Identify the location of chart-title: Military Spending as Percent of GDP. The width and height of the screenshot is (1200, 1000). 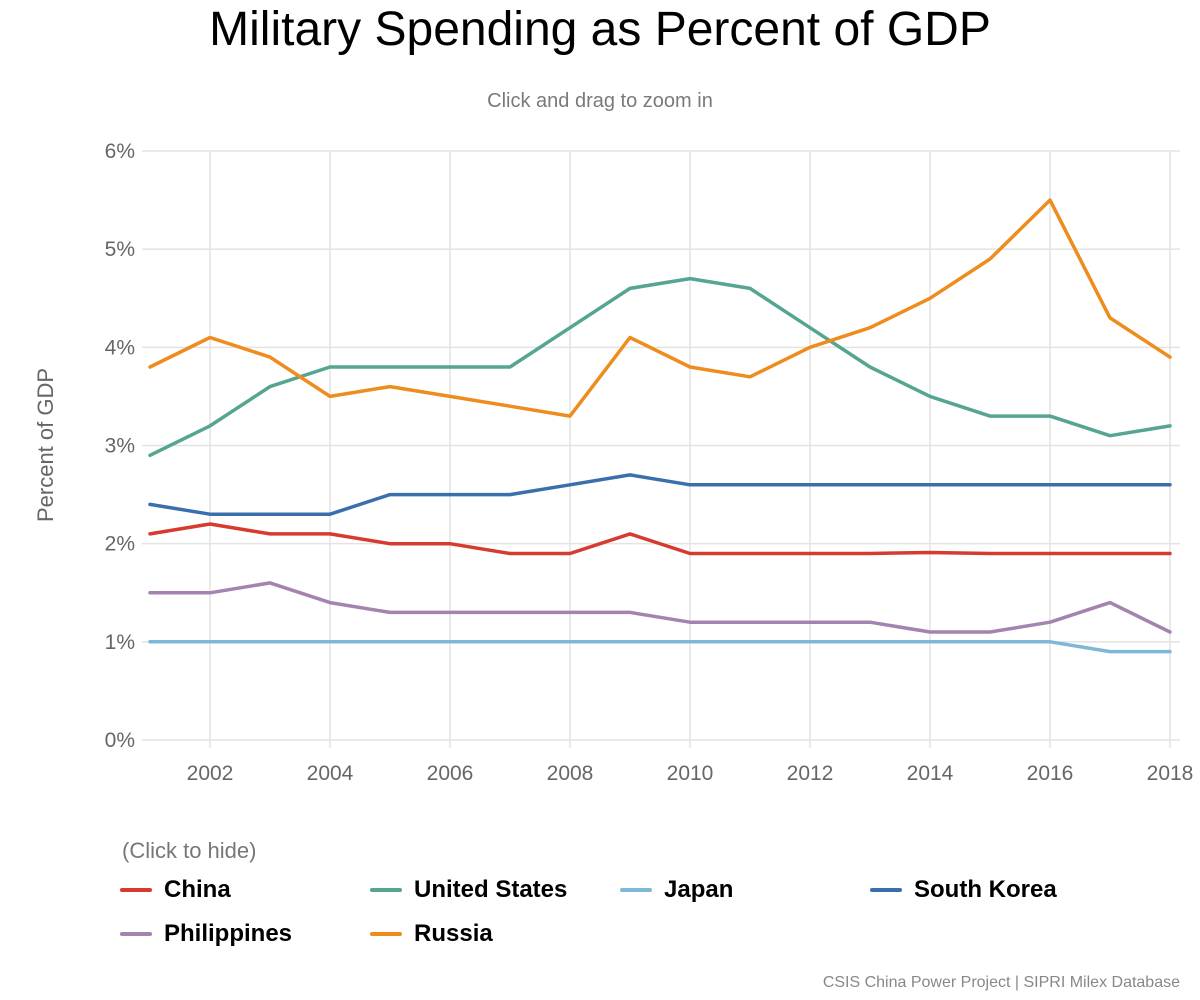
(600, 29).